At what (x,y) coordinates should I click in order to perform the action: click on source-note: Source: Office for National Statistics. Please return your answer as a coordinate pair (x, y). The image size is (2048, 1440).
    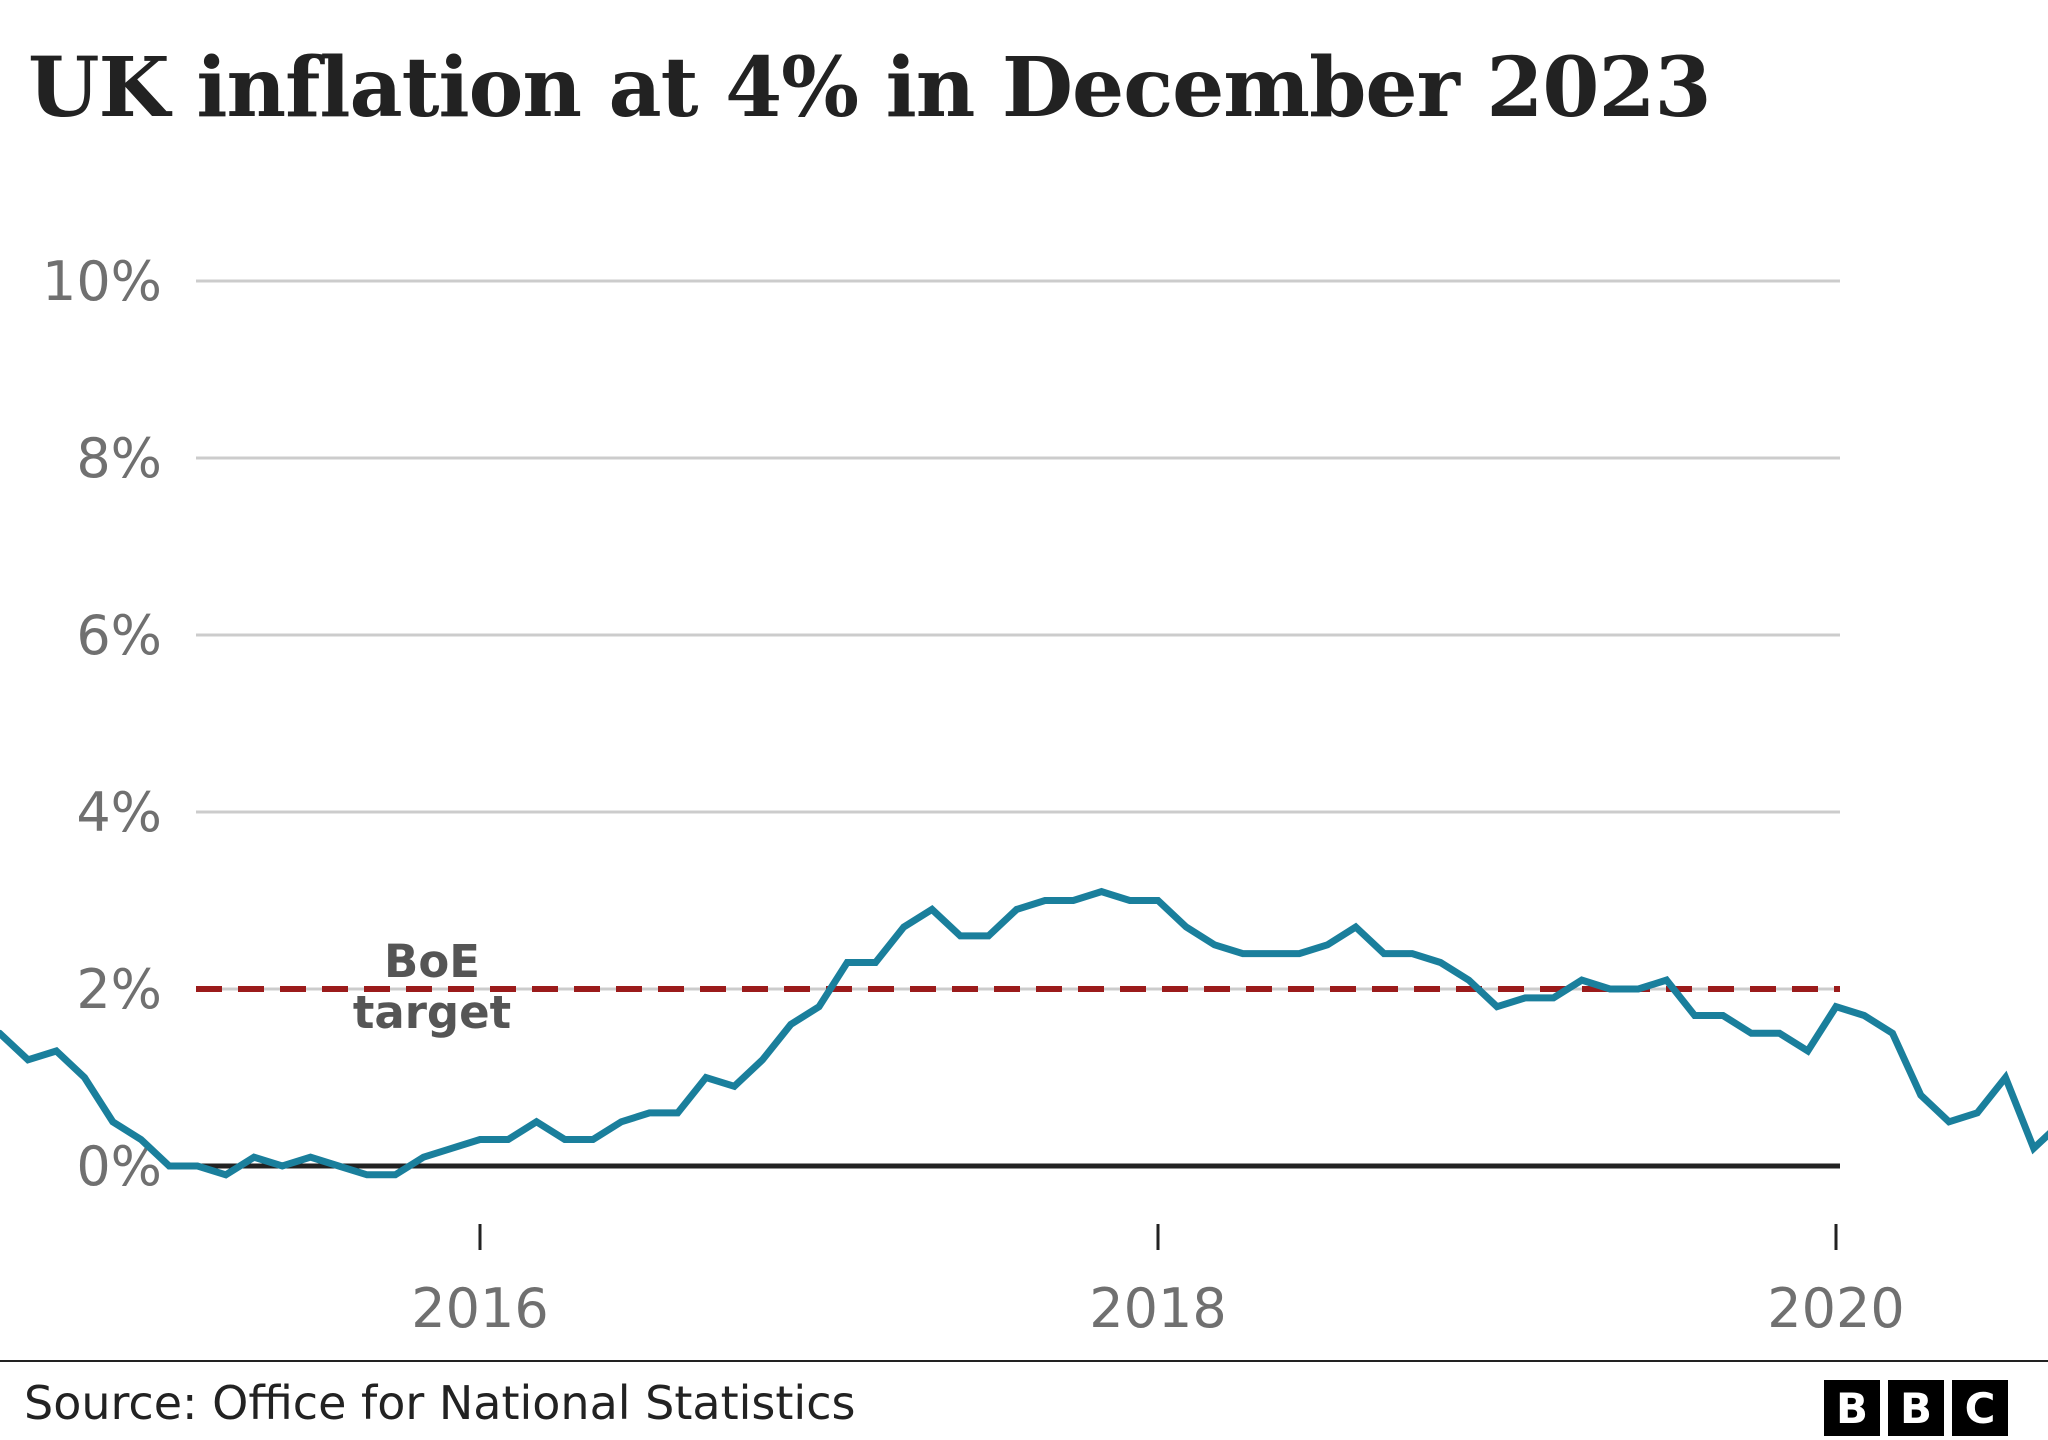
    Looking at the image, I should click on (440, 1403).